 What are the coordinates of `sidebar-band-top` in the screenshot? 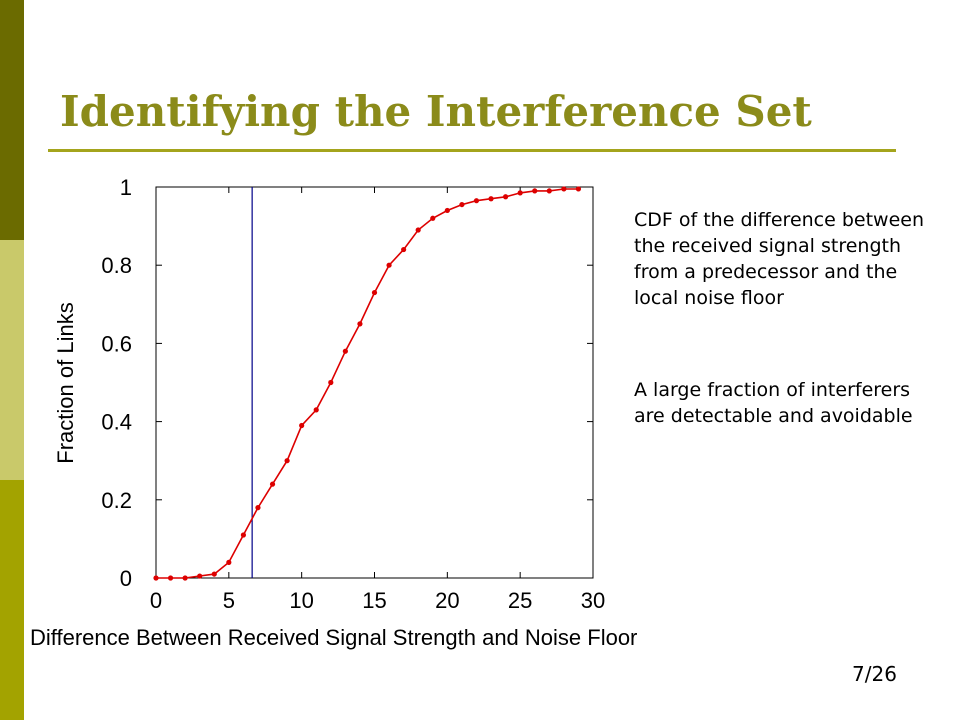 It's located at (12, 120).